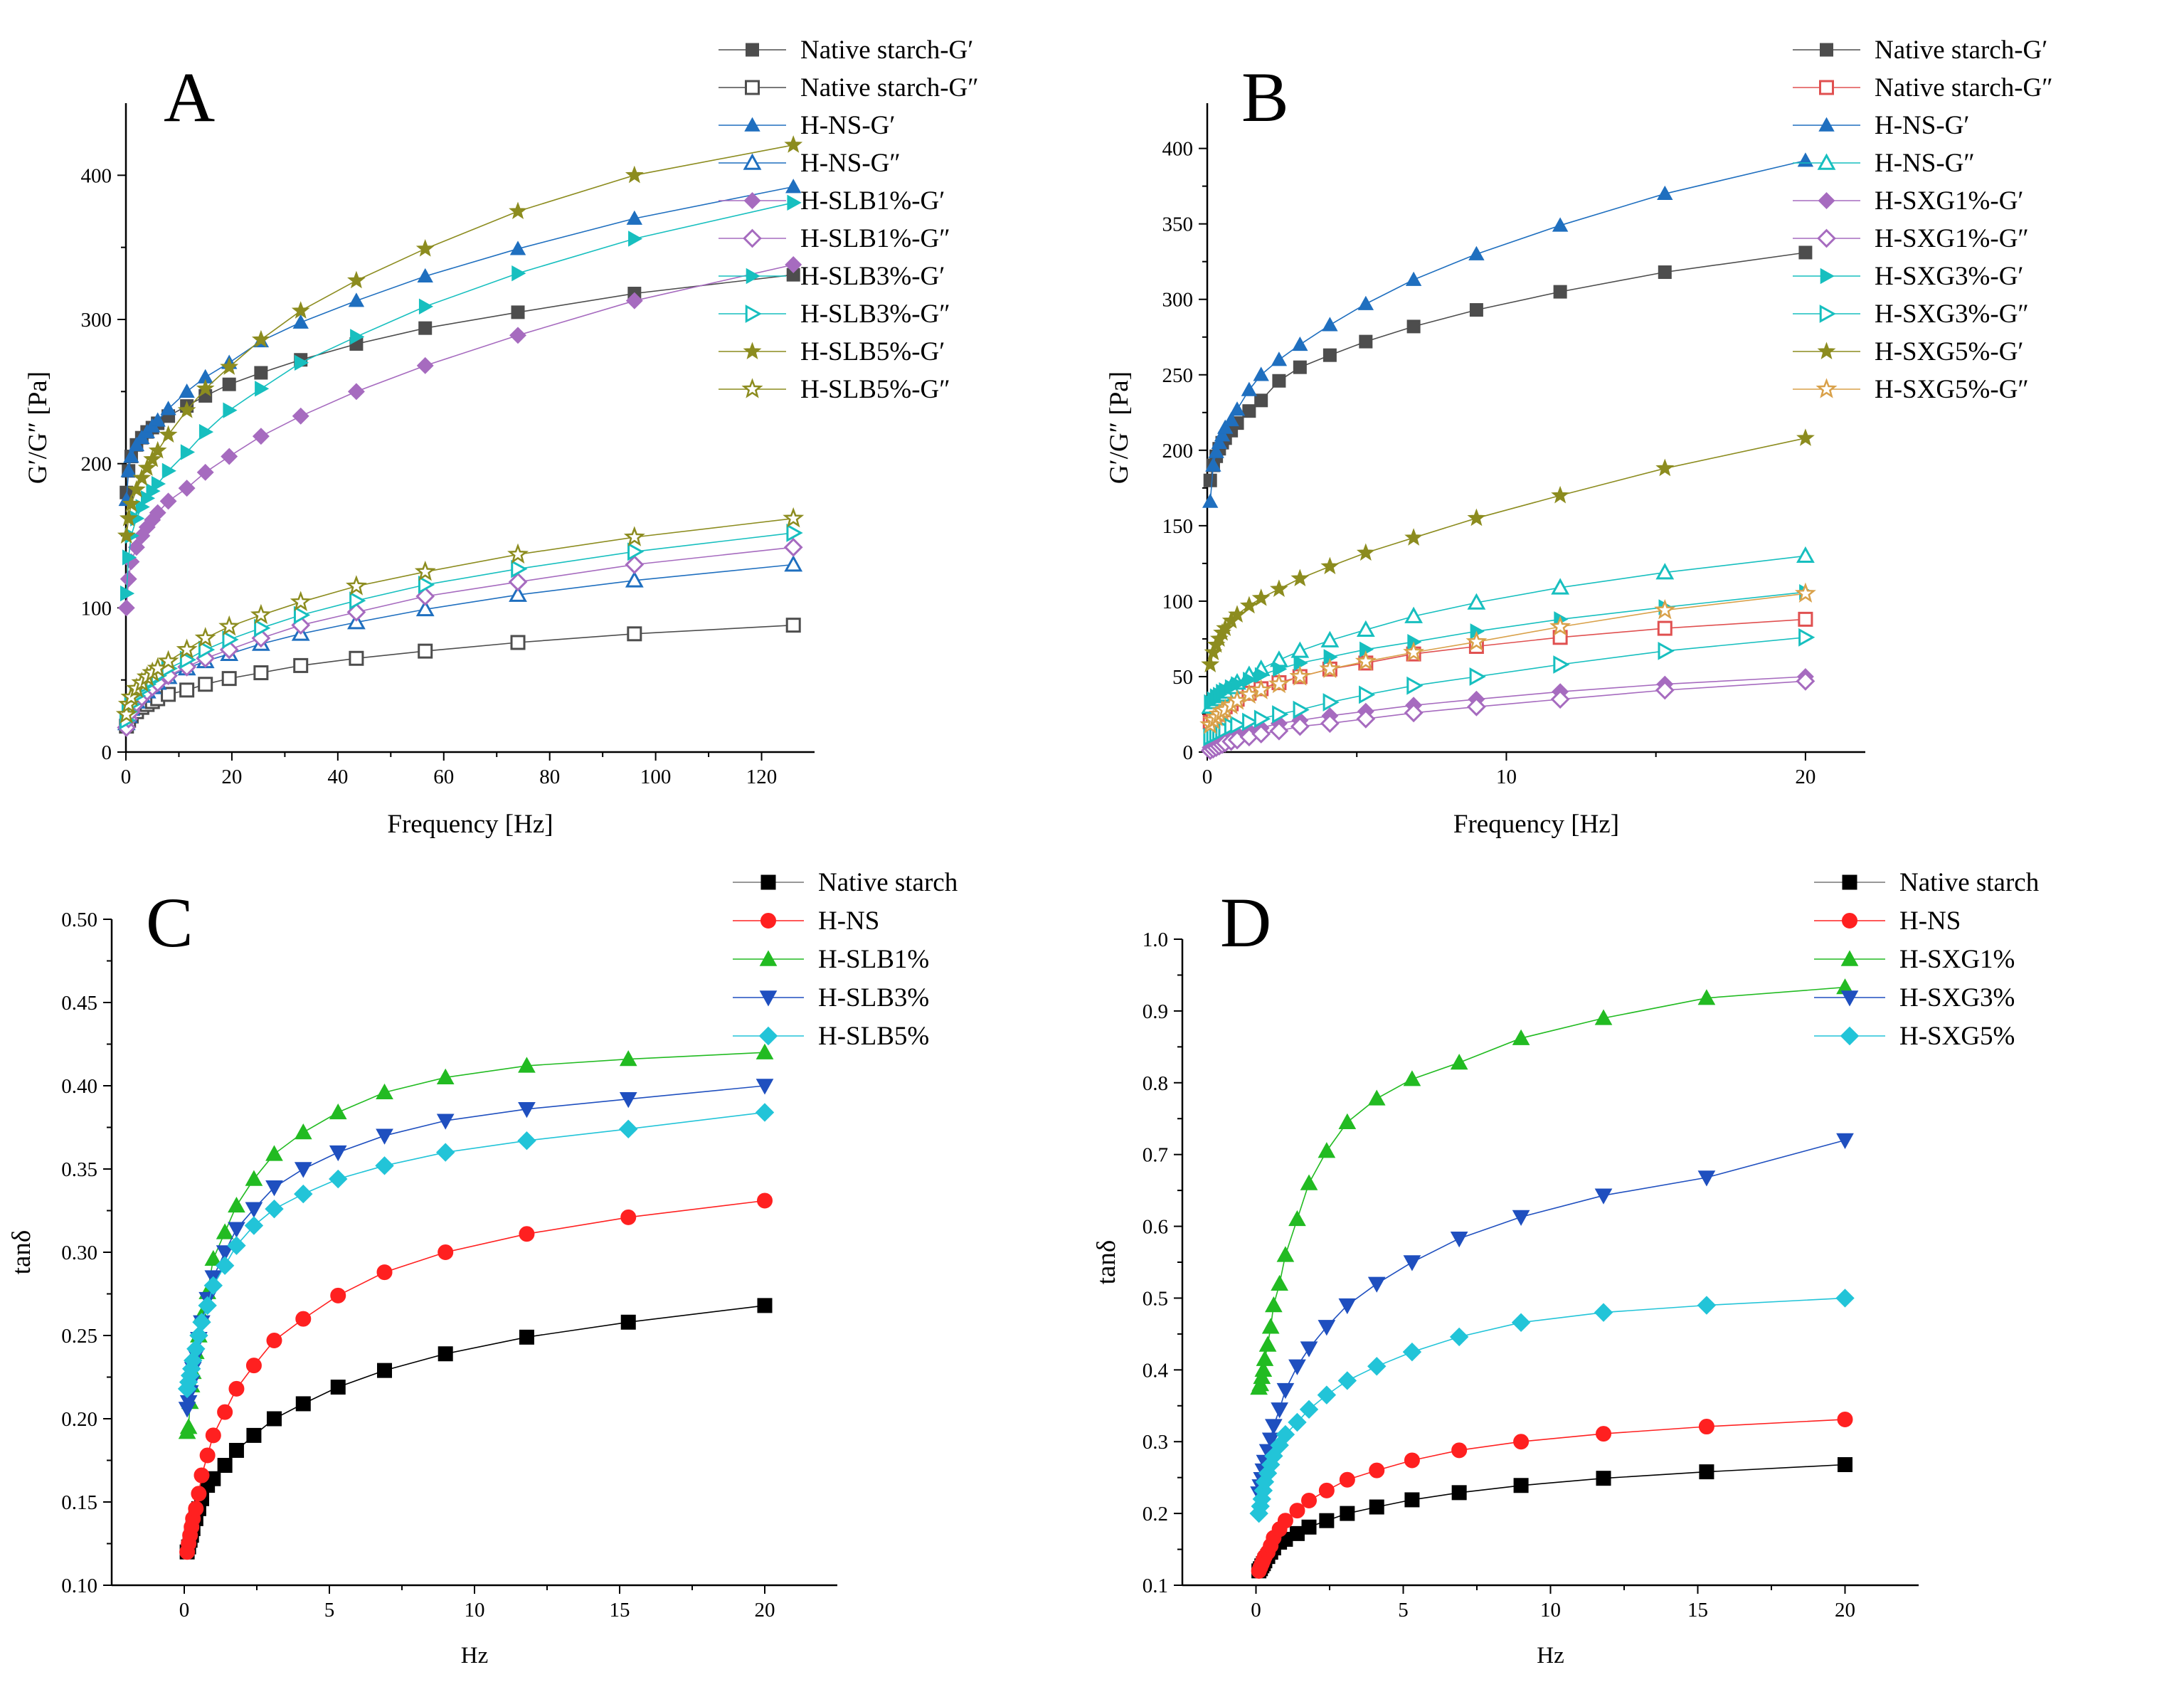 The image size is (2184, 1682). What do you see at coordinates (1952, 239) in the screenshot?
I see `legend-label: H-SXG1%-G″` at bounding box center [1952, 239].